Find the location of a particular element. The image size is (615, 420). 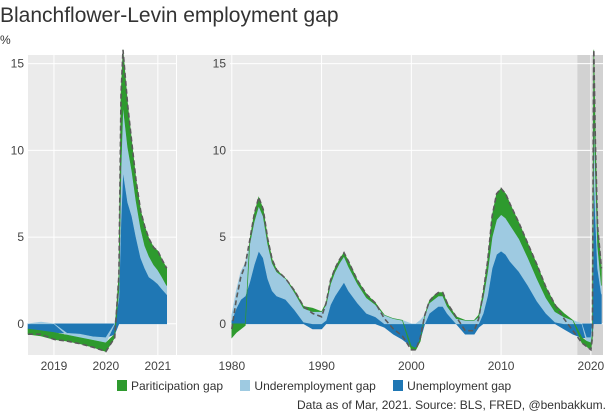

legend-item-underemployment: Underemployment gap is located at coordinates (308, 386).